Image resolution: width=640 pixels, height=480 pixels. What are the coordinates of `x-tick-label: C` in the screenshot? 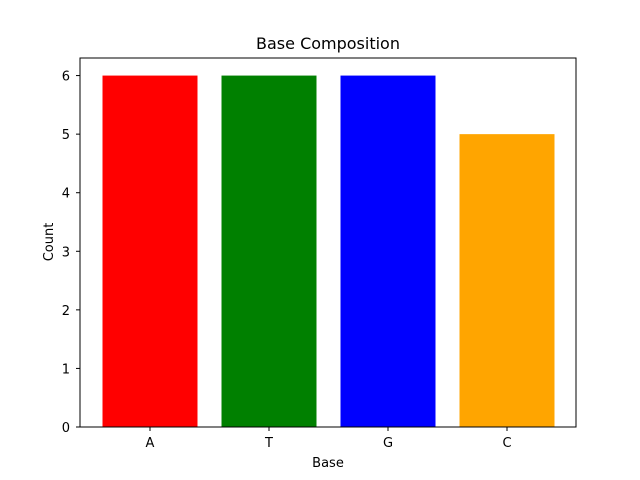 It's located at (506, 443).